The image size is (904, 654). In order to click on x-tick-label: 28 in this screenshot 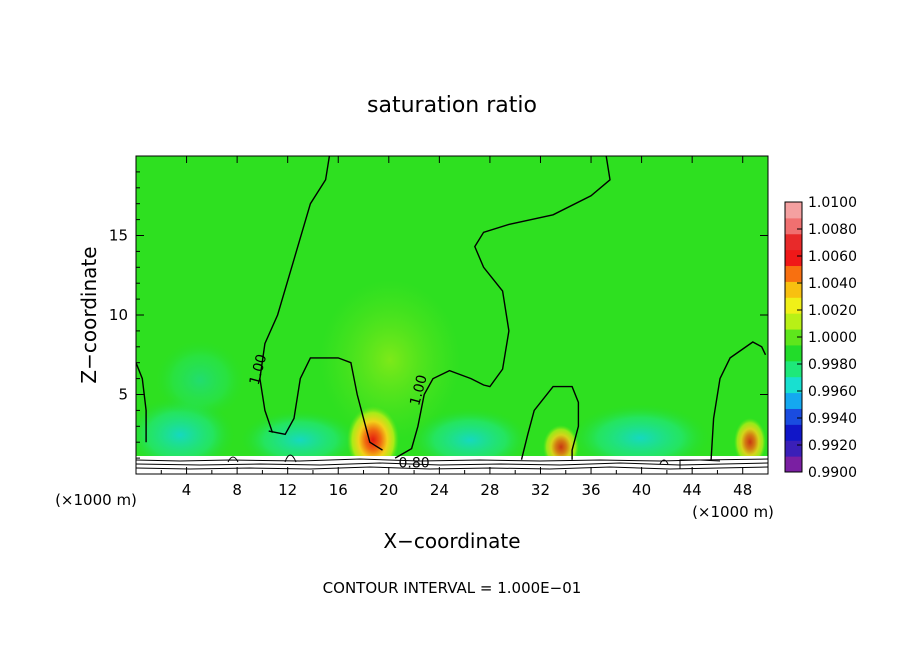, I will do `click(489, 490)`.